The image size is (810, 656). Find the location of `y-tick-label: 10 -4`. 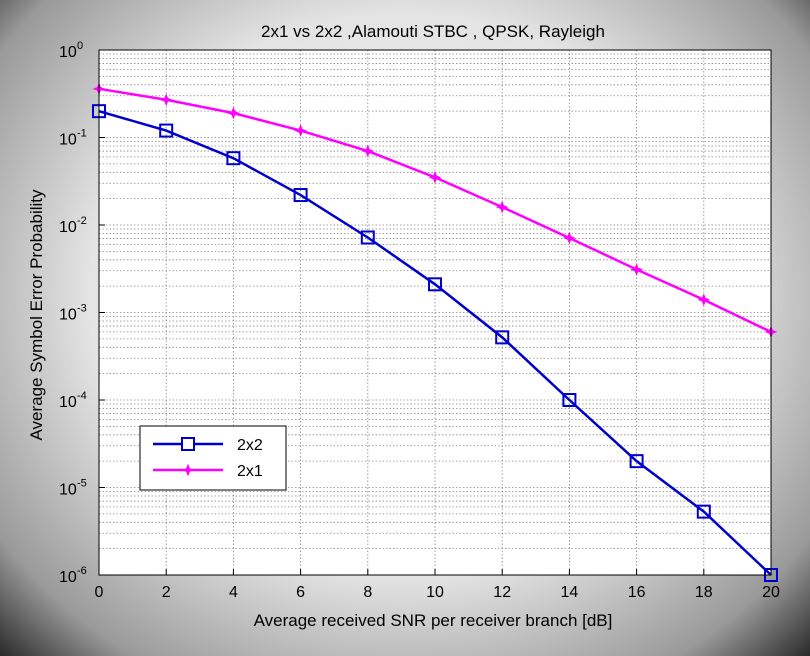

y-tick-label: 10 -4 is located at coordinates (73, 400).